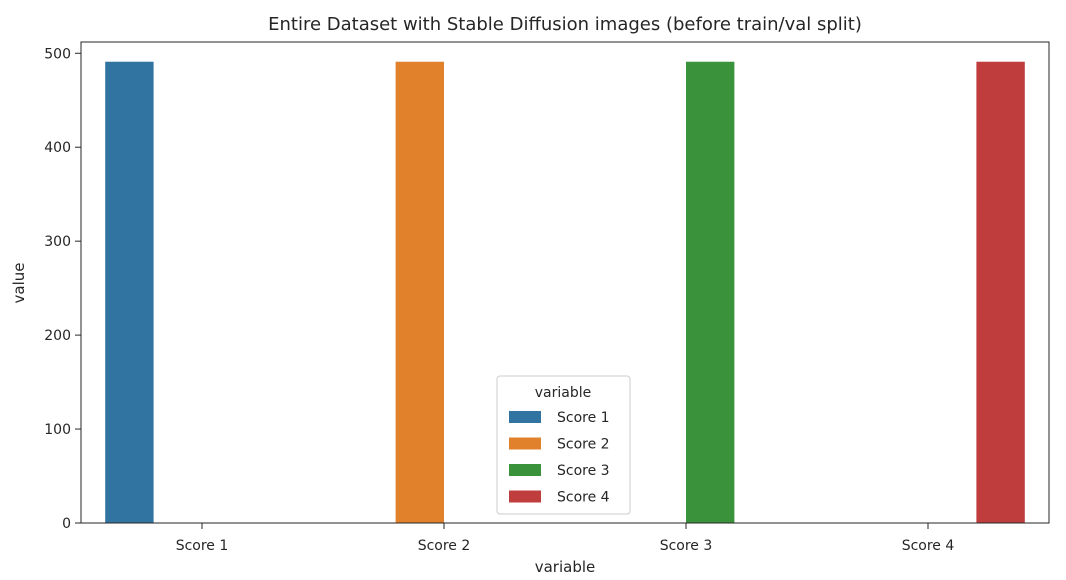  What do you see at coordinates (66, 524) in the screenshot?
I see `y-tick-label: 0` at bounding box center [66, 524].